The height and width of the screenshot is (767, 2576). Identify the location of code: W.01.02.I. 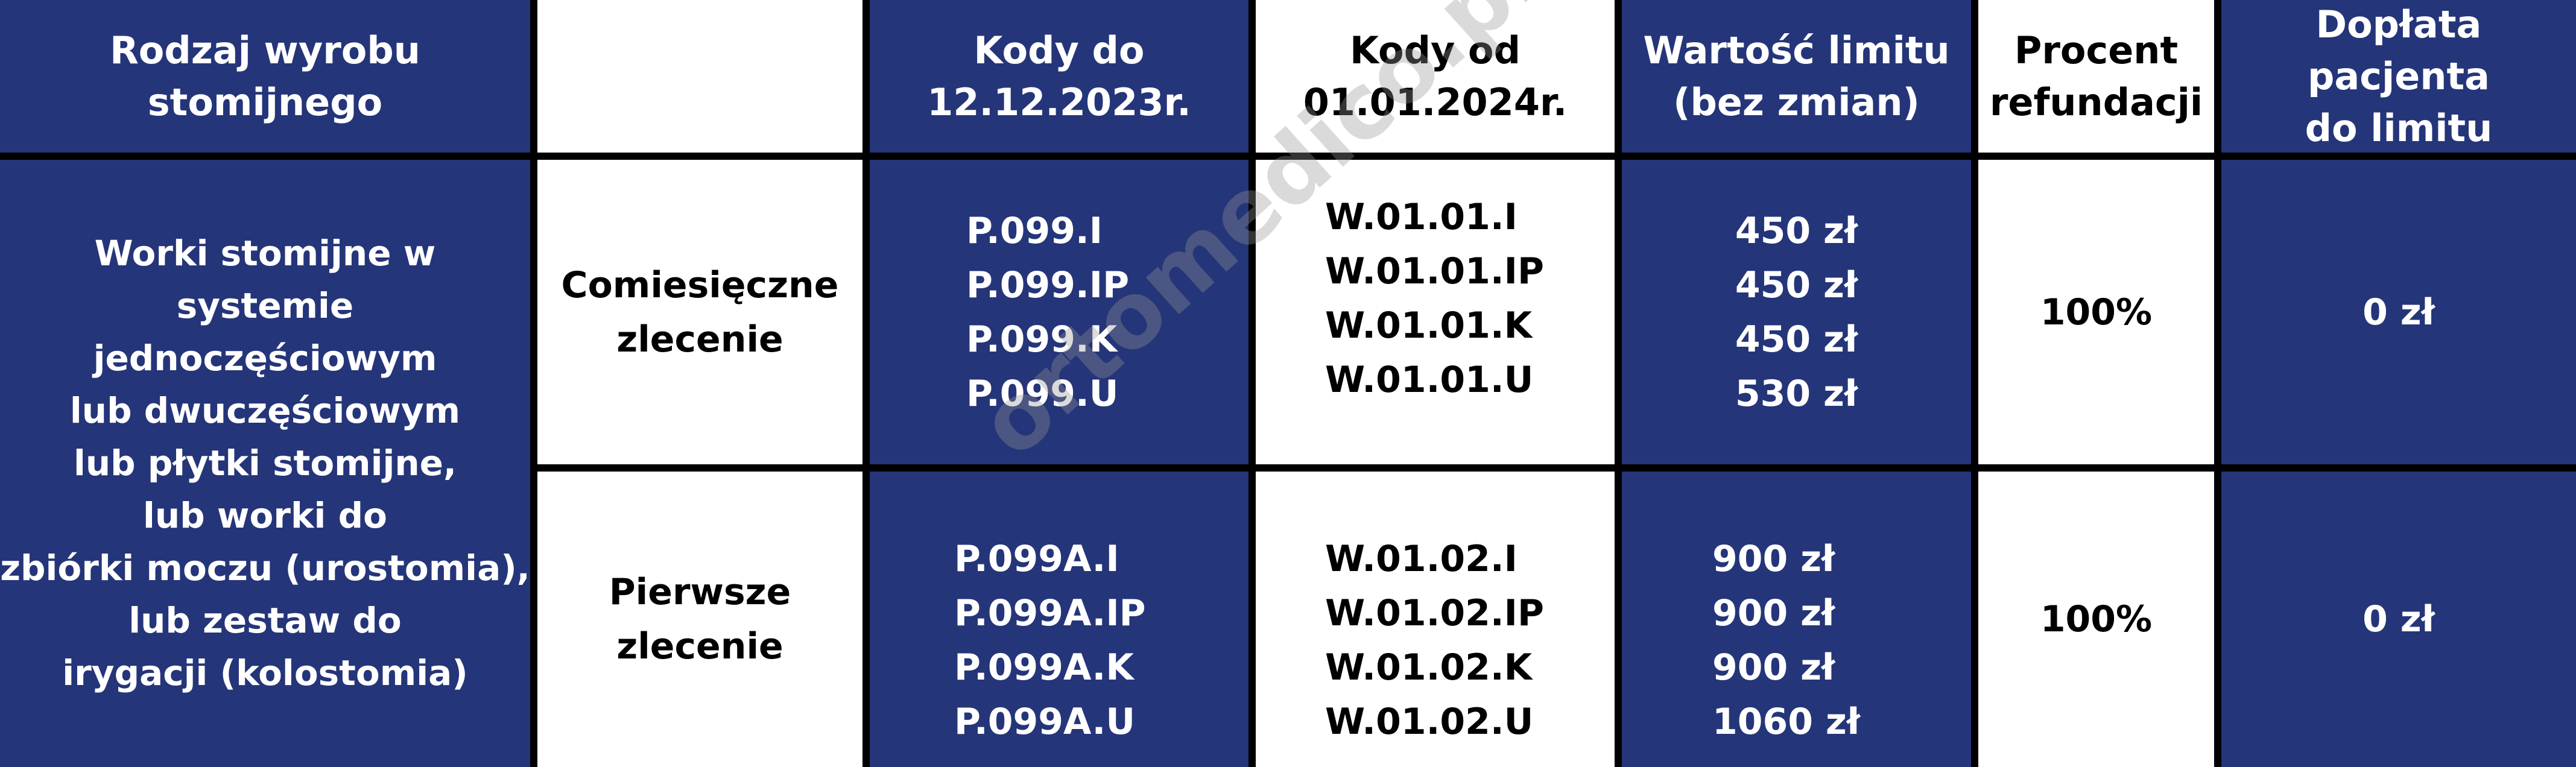
(1421, 559).